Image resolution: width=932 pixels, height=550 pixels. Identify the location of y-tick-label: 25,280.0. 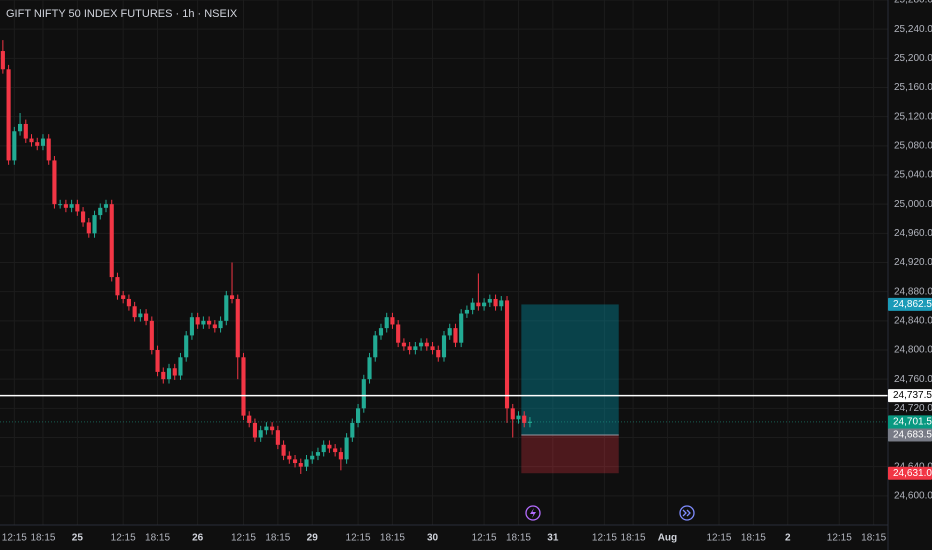
(913, 3).